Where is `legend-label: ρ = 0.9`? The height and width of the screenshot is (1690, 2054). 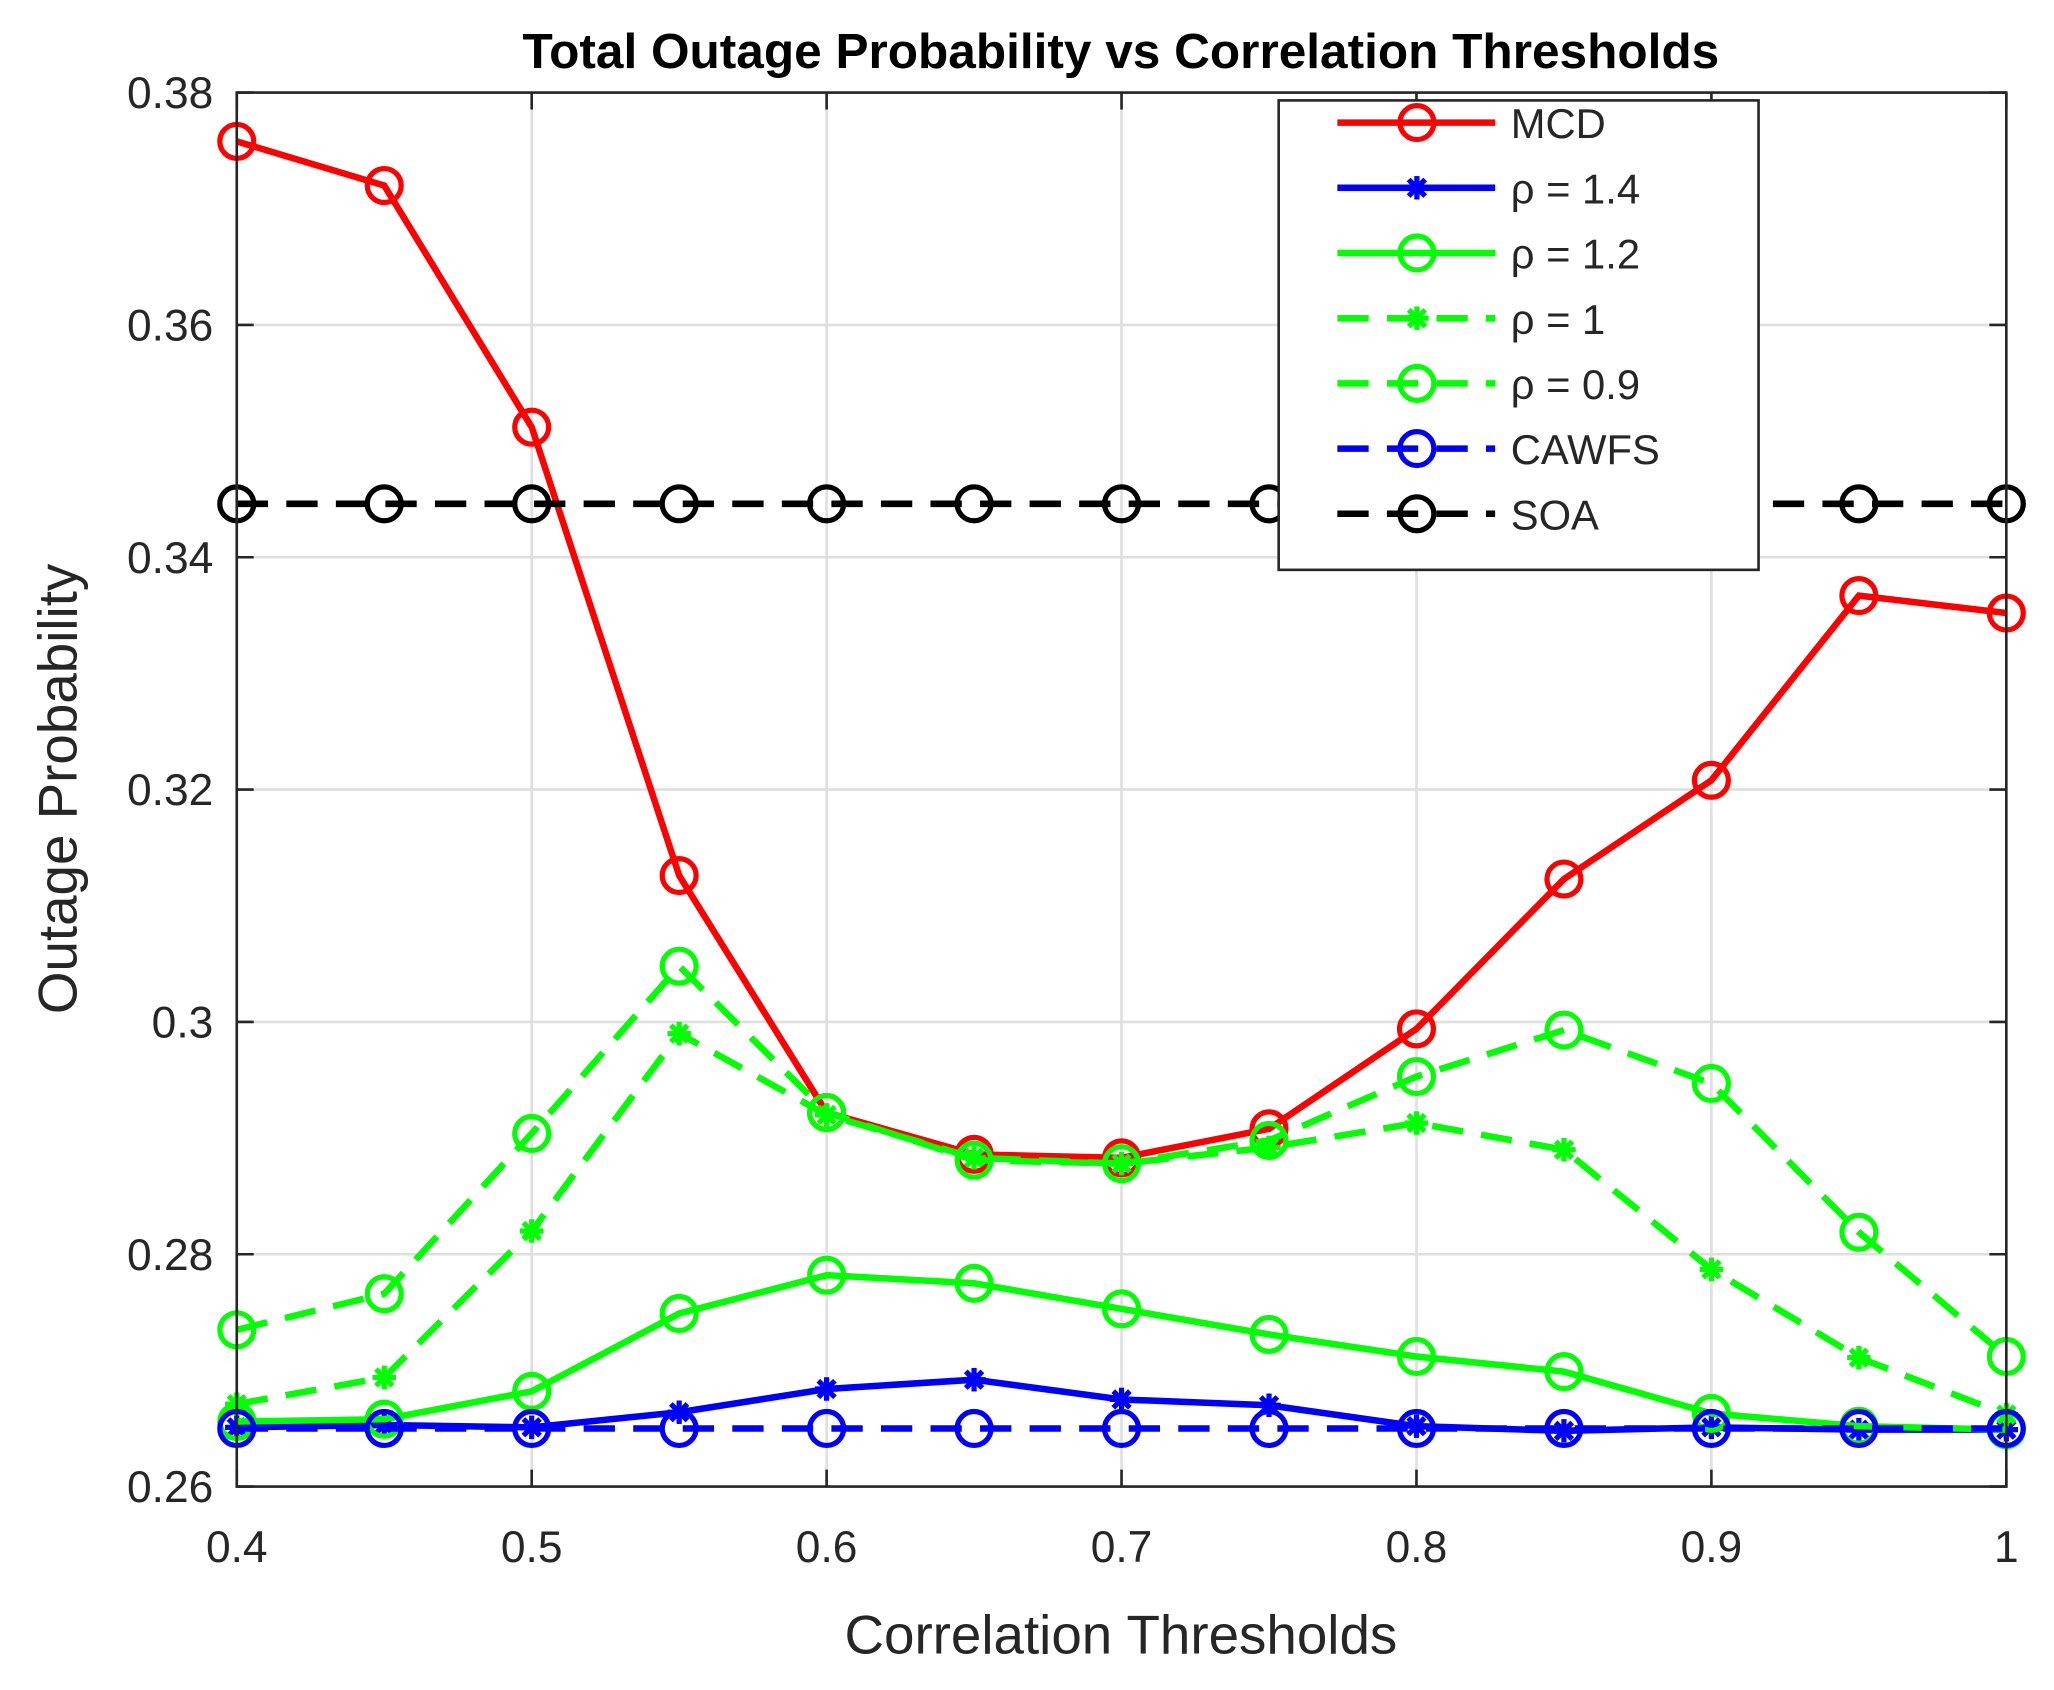
legend-label: ρ = 0.9 is located at coordinates (1575, 384).